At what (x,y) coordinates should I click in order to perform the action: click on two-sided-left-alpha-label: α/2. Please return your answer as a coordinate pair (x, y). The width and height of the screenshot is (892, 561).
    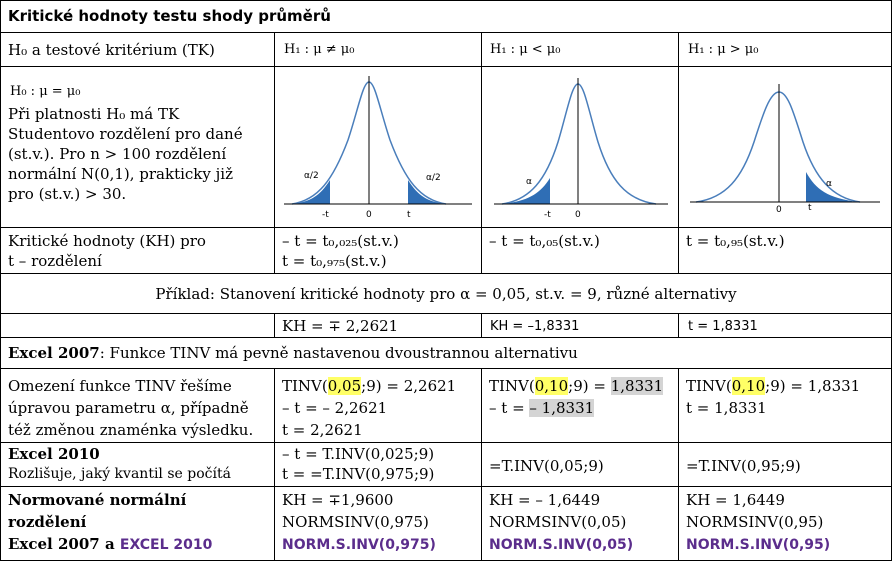
    Looking at the image, I should click on (311, 176).